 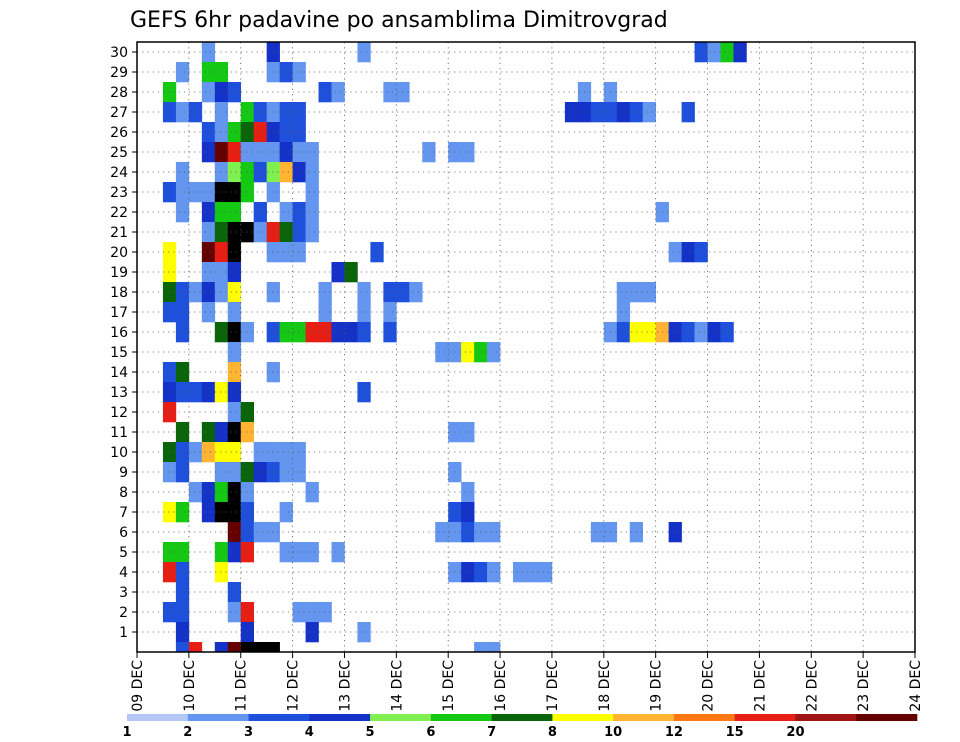 I want to click on colorbar-label: 7, so click(x=491, y=732).